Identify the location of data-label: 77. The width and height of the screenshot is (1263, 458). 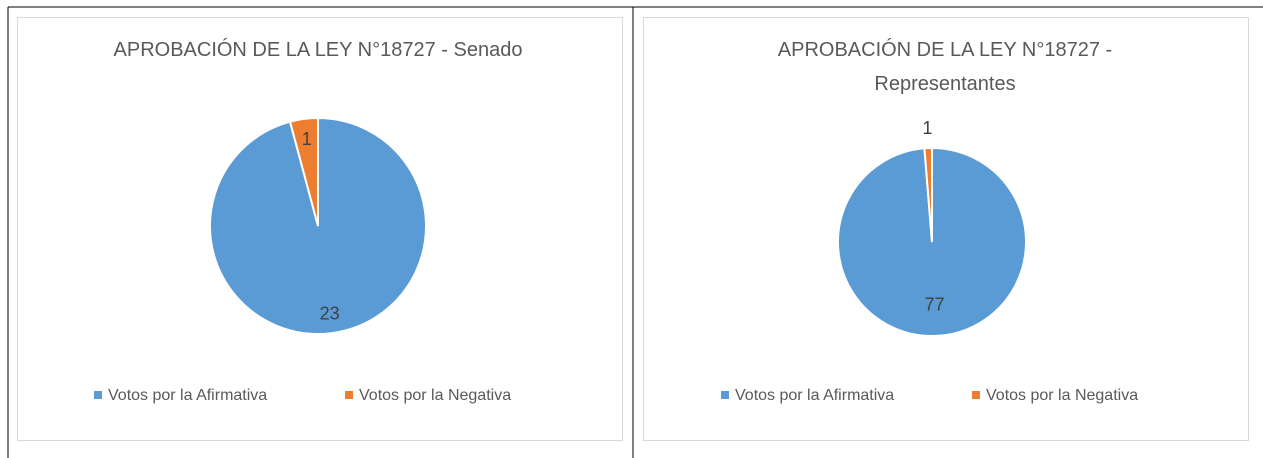
(935, 305).